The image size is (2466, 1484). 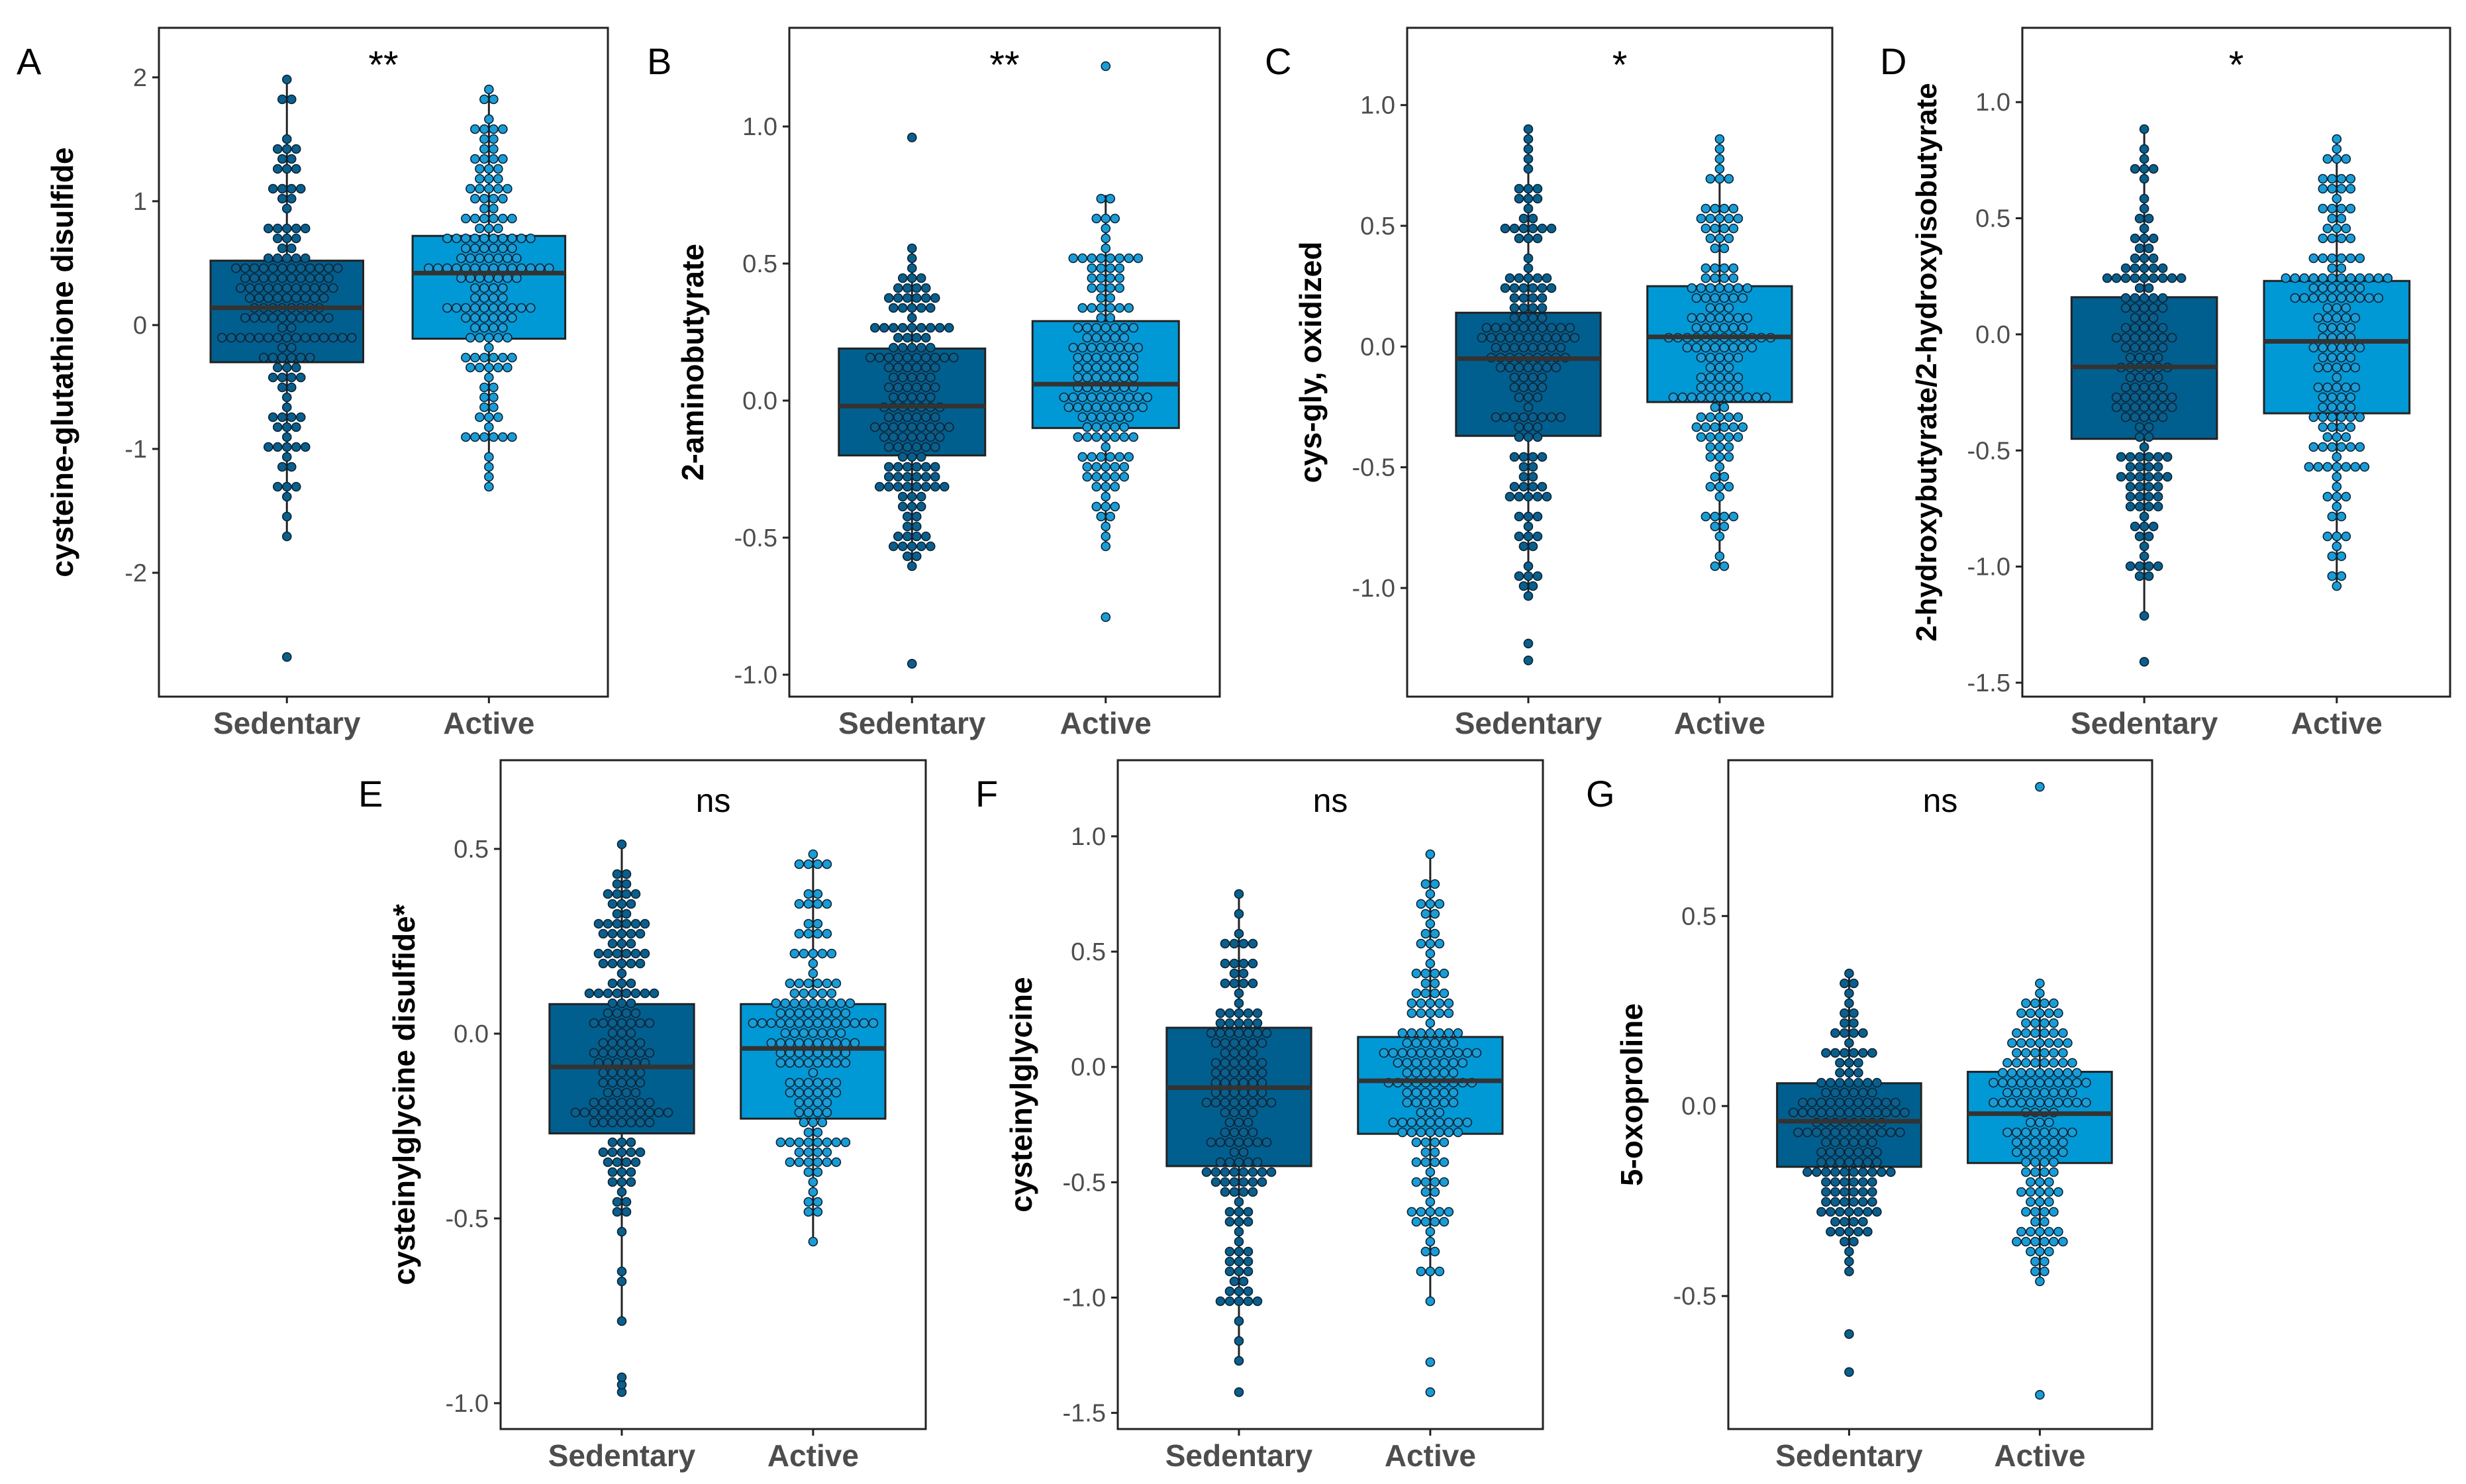 What do you see at coordinates (140, 78) in the screenshot?
I see `y-tick-label: 2` at bounding box center [140, 78].